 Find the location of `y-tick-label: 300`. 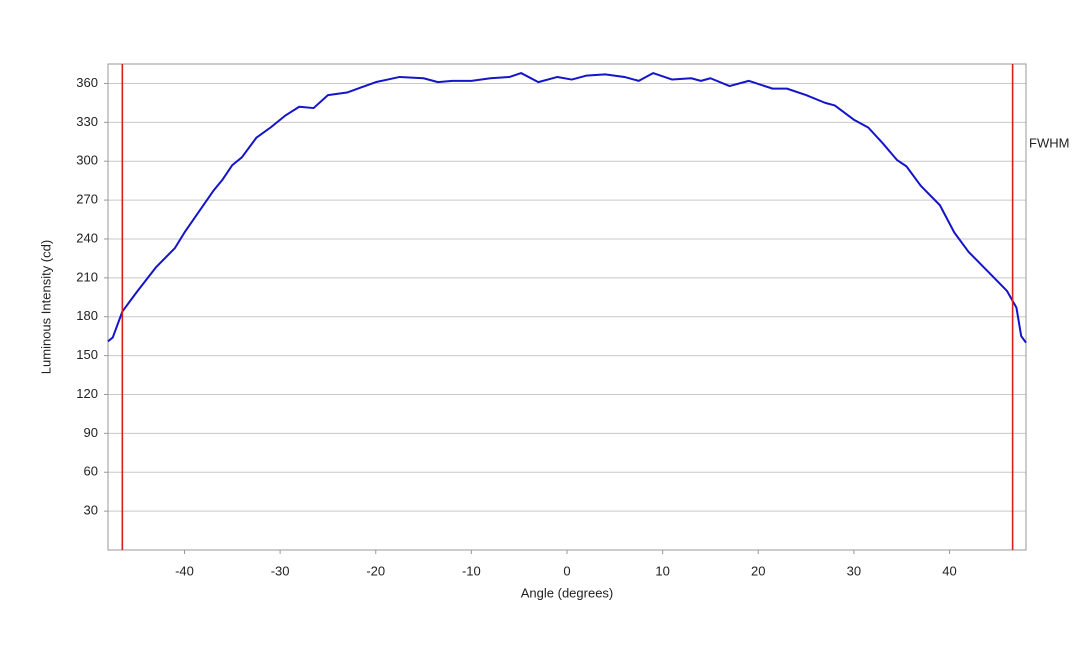

y-tick-label: 300 is located at coordinates (87, 160).